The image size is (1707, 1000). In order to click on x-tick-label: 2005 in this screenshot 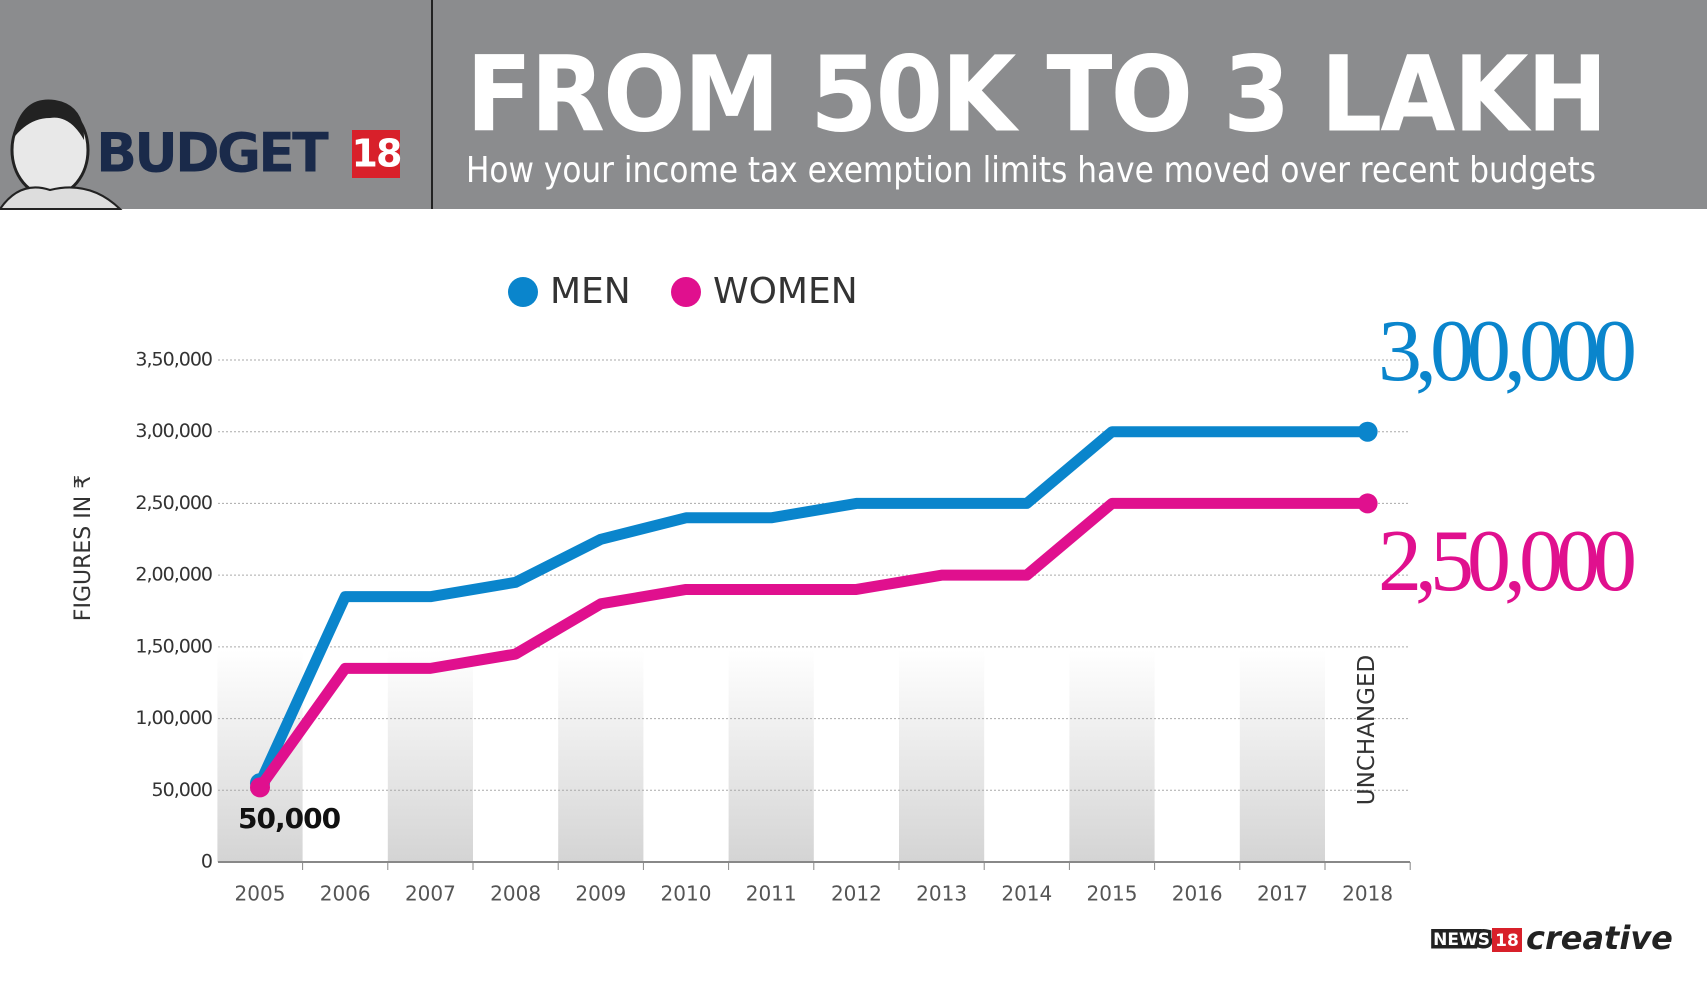, I will do `click(260, 894)`.